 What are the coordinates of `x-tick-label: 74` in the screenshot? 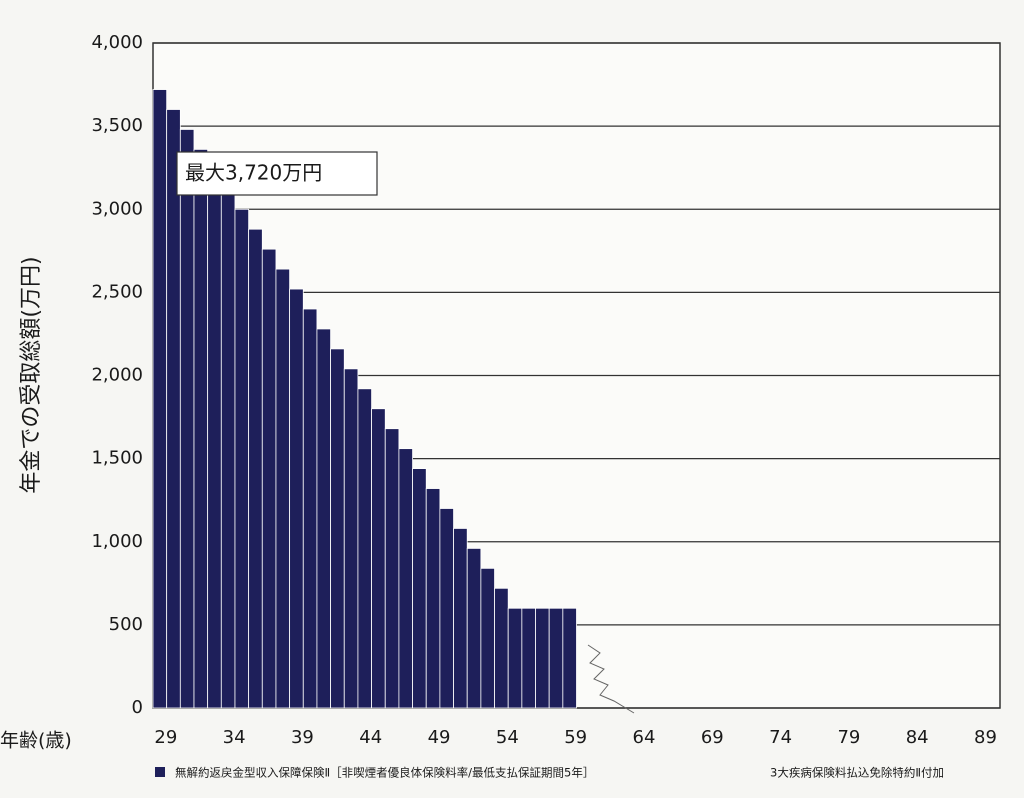 It's located at (780, 737).